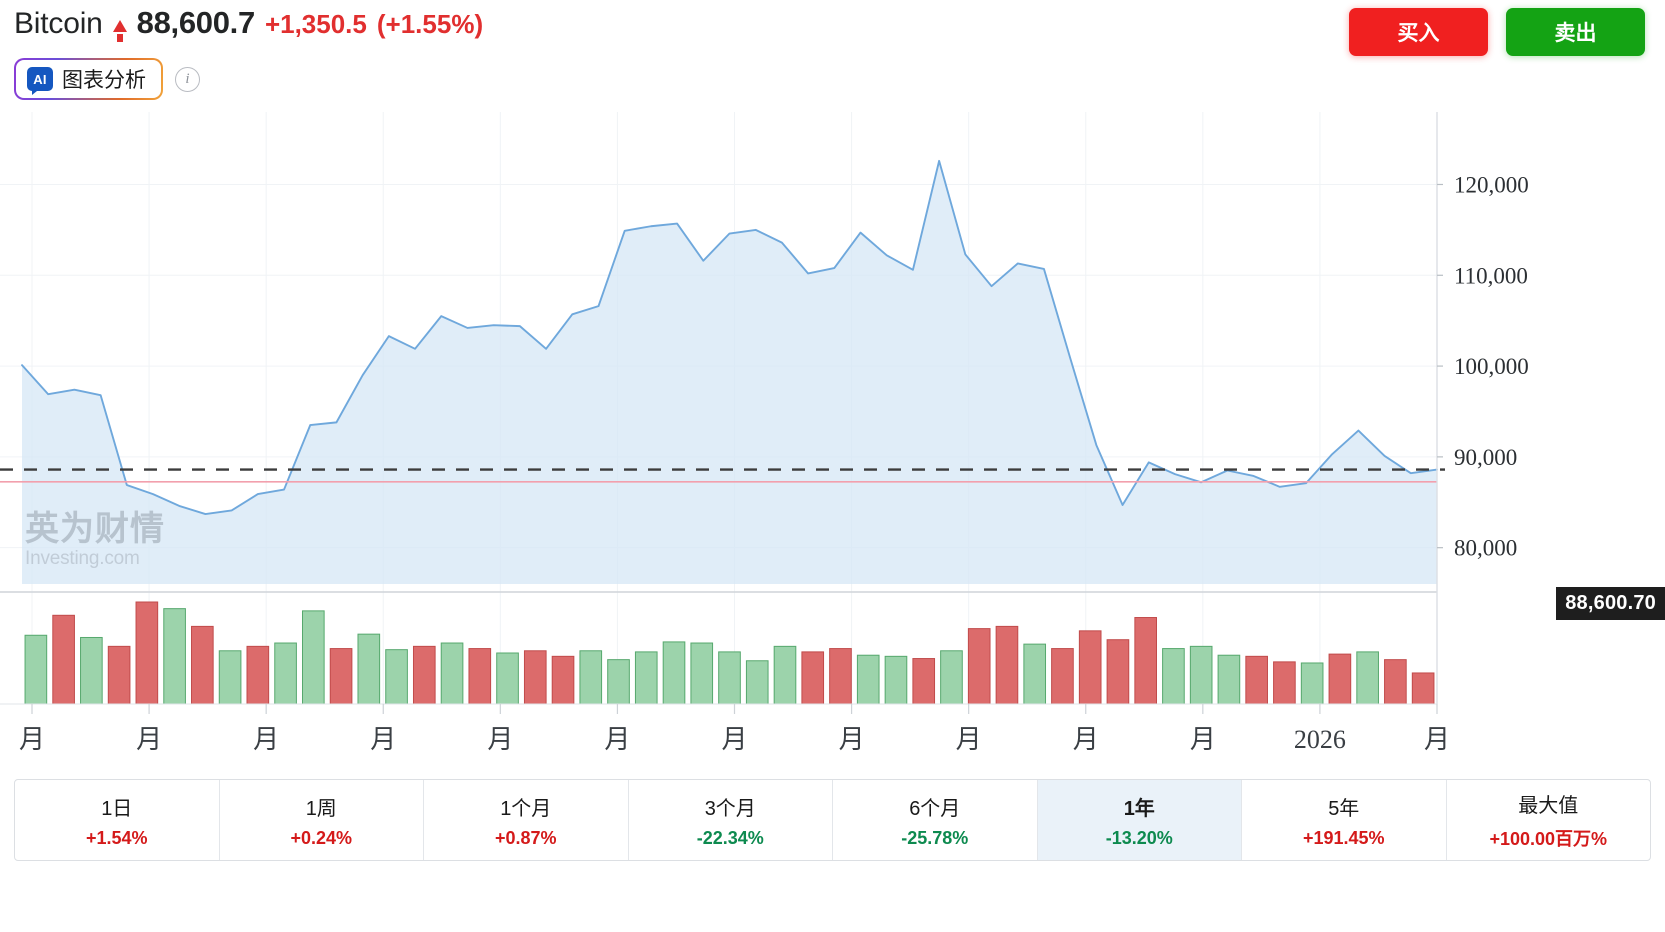  What do you see at coordinates (1548, 806) in the screenshot?
I see `period-label: 最大值` at bounding box center [1548, 806].